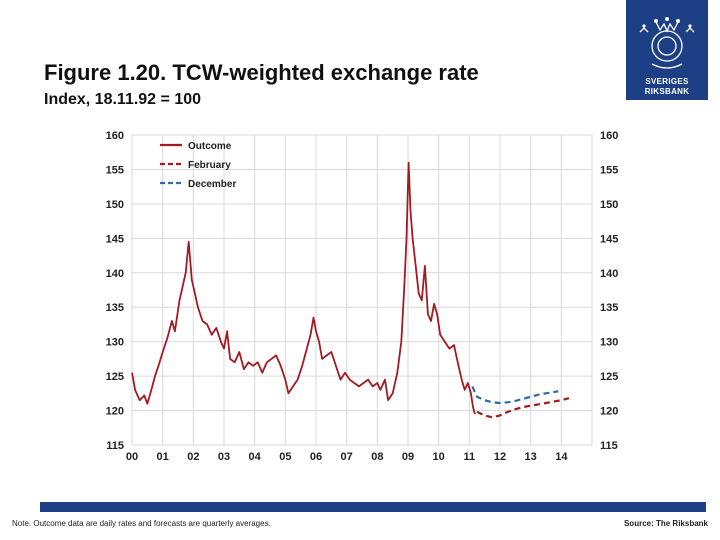  What do you see at coordinates (408, 457) in the screenshot?
I see `x-tick-label: 09` at bounding box center [408, 457].